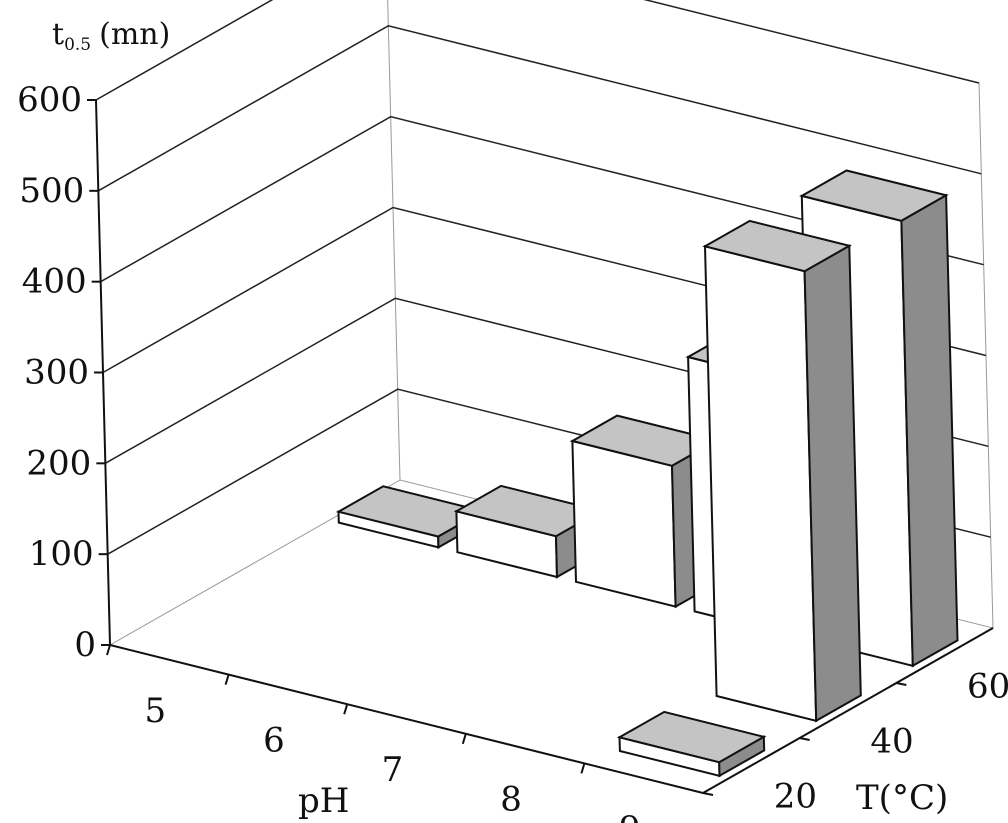 This screenshot has height=823, width=1008. What do you see at coordinates (537, 50) in the screenshot?
I see `gridline` at bounding box center [537, 50].